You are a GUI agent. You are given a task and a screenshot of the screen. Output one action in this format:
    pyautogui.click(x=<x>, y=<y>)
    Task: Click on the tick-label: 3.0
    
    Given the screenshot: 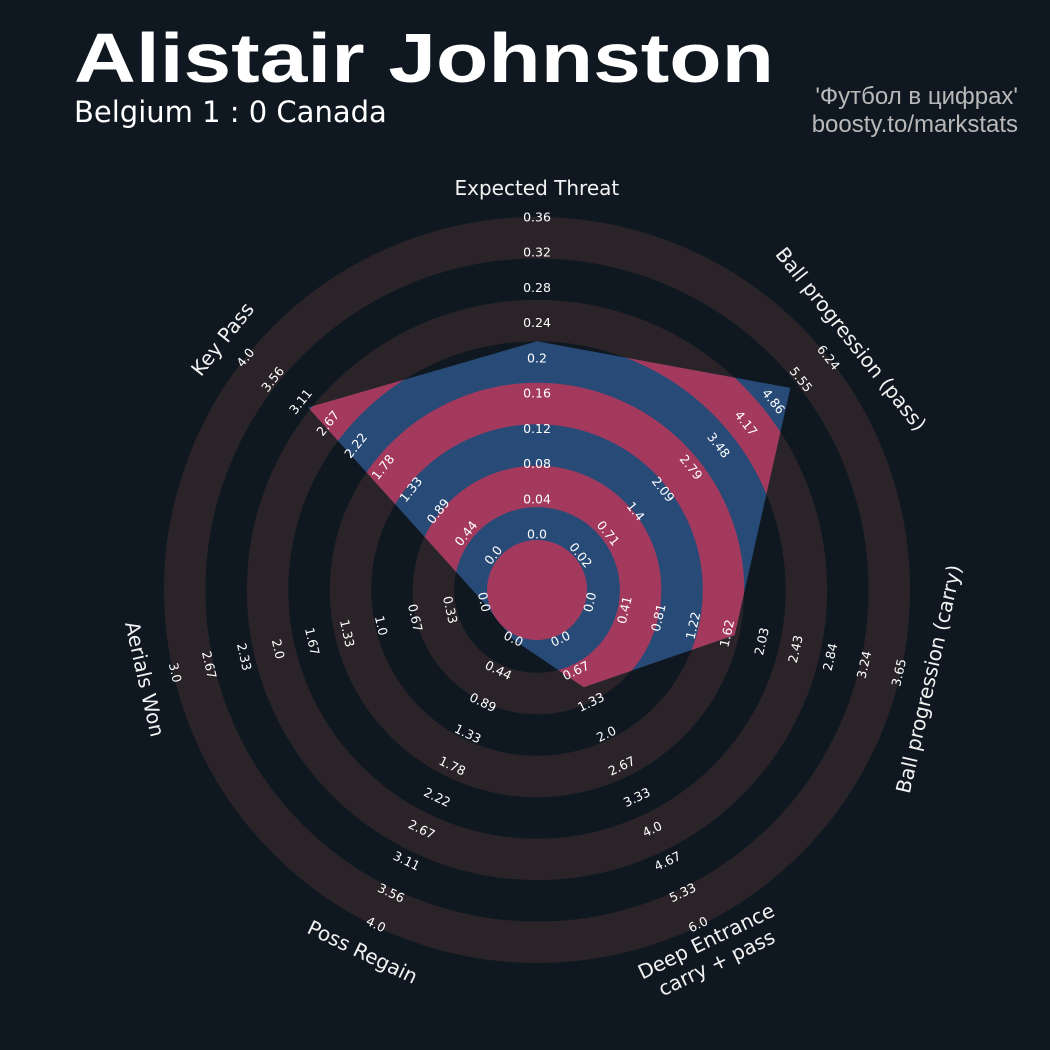 What is the action you would take?
    pyautogui.click(x=175, y=672)
    